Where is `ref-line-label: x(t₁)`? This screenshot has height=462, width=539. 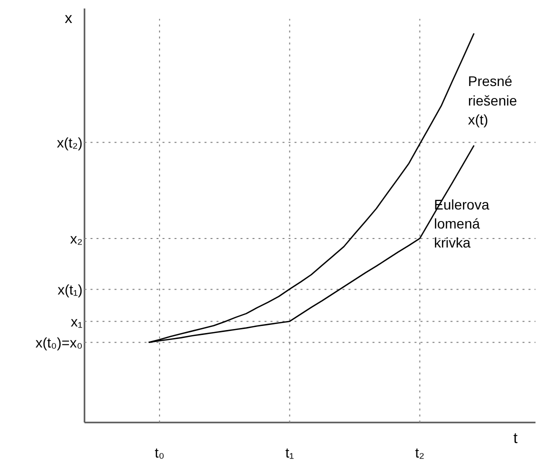 ref-line-label: x(t₁) is located at coordinates (70, 289).